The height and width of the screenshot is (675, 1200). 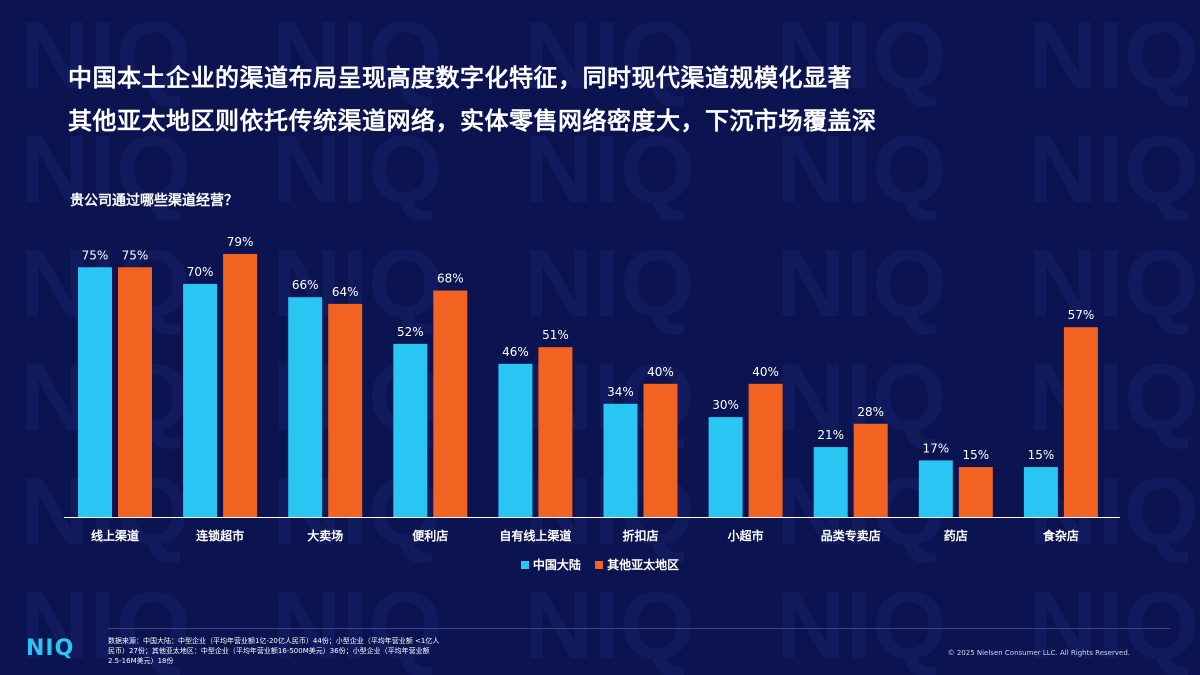 What do you see at coordinates (141, 661) in the screenshot?
I see `source-line-3: 2.5-16M美元）18份` at bounding box center [141, 661].